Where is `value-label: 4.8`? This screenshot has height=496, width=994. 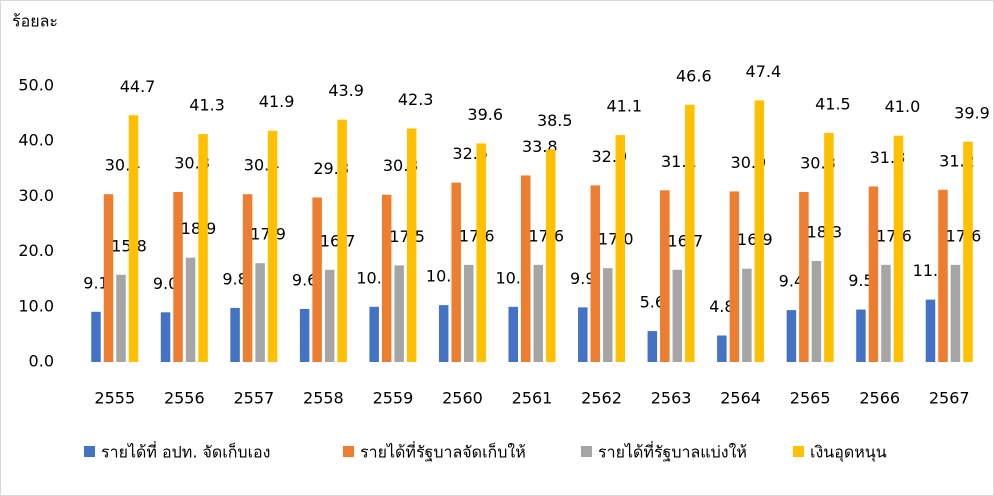 value-label: 4.8 is located at coordinates (721, 306).